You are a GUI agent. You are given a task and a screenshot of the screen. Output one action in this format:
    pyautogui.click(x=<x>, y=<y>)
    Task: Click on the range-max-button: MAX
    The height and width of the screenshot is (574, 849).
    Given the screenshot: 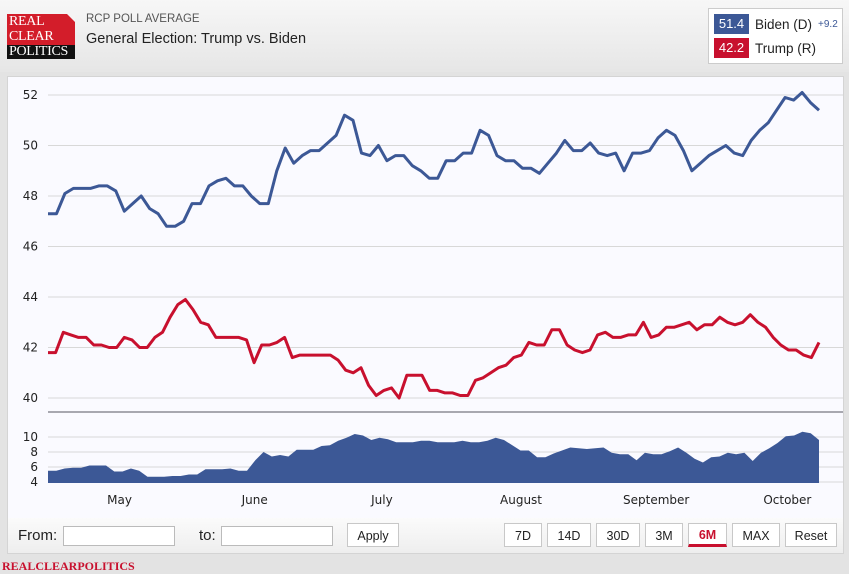 What is the action you would take?
    pyautogui.click(x=756, y=535)
    